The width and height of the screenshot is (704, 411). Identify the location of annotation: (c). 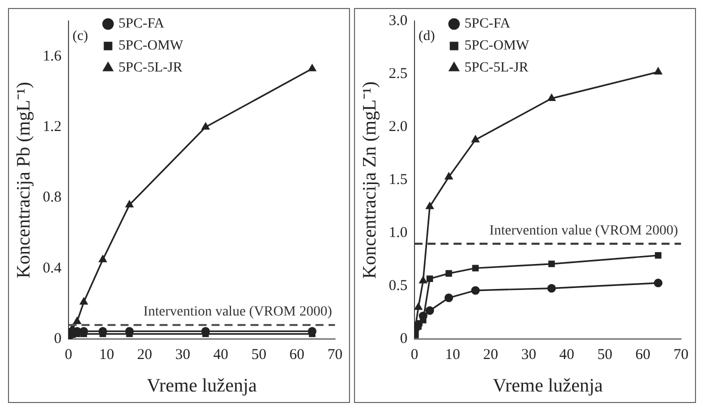
(80, 37).